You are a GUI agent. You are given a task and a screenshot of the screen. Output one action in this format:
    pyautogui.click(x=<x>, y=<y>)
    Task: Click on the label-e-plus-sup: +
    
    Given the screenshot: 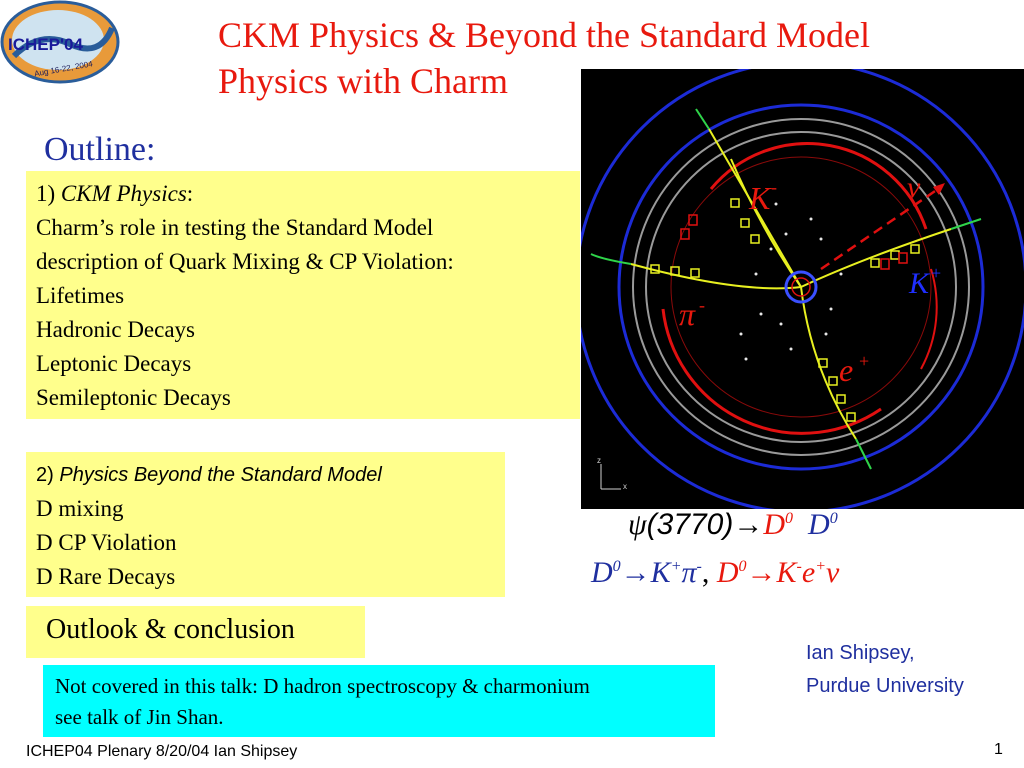 What is the action you would take?
    pyautogui.click(x=864, y=361)
    